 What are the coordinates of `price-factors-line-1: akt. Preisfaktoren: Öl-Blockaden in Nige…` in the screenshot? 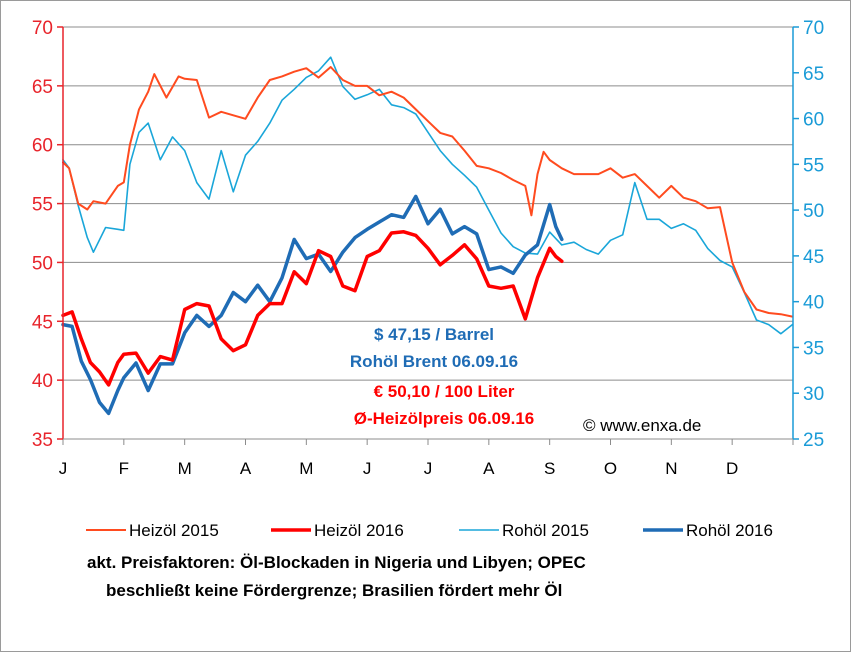 It's located at (336, 562).